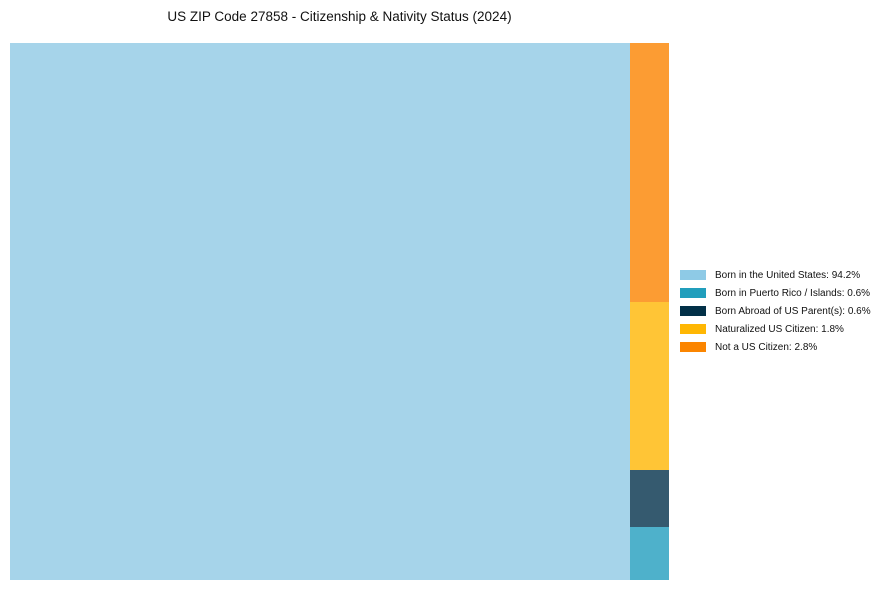 The image size is (889, 590). I want to click on legend-label: Born in the United States: 94.2%, so click(788, 275).